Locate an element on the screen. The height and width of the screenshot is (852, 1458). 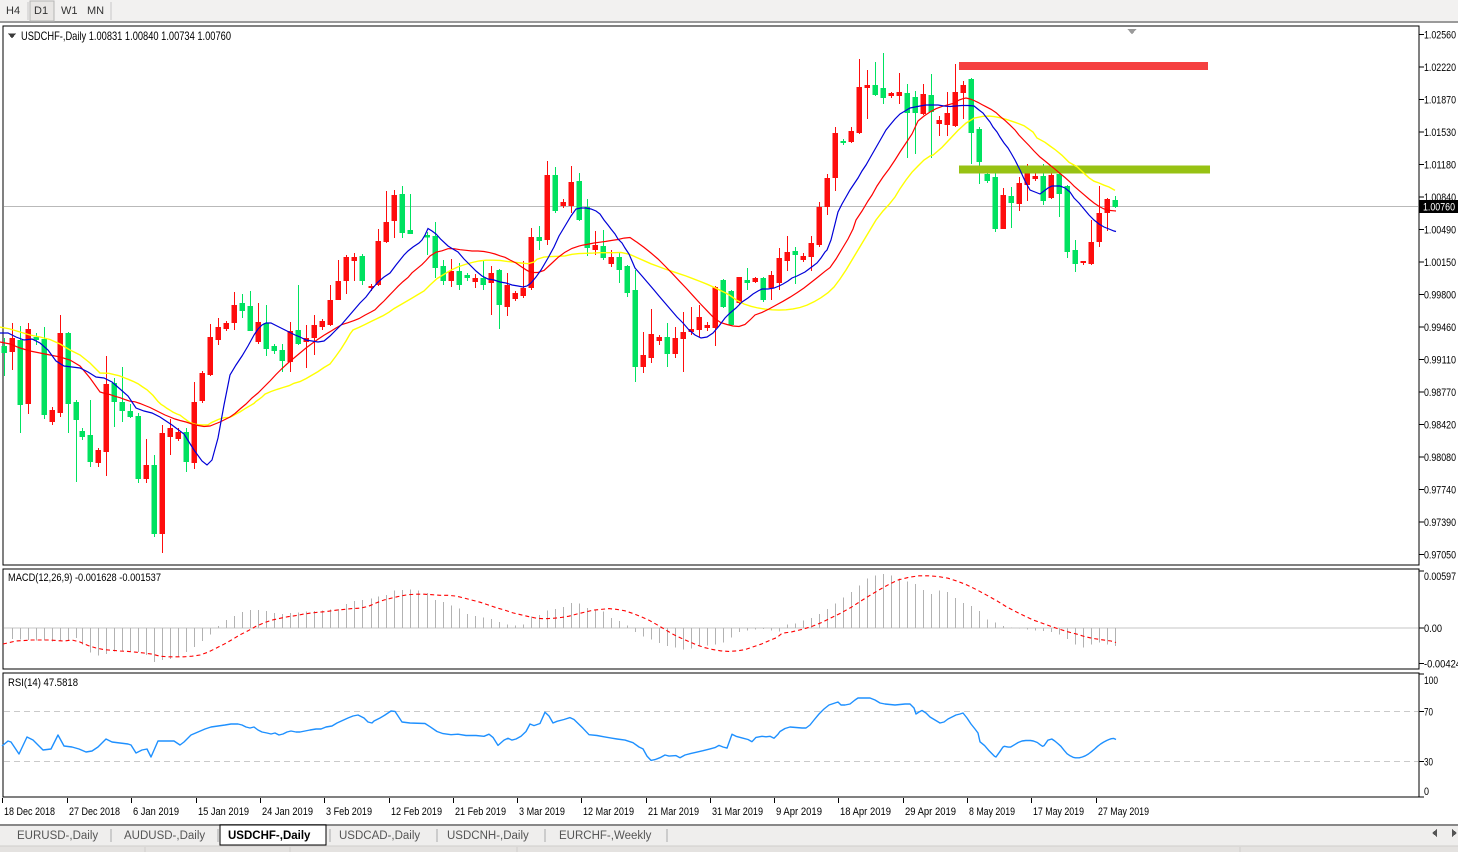
svg-text: 1.01530 is located at coordinates (1440, 133).